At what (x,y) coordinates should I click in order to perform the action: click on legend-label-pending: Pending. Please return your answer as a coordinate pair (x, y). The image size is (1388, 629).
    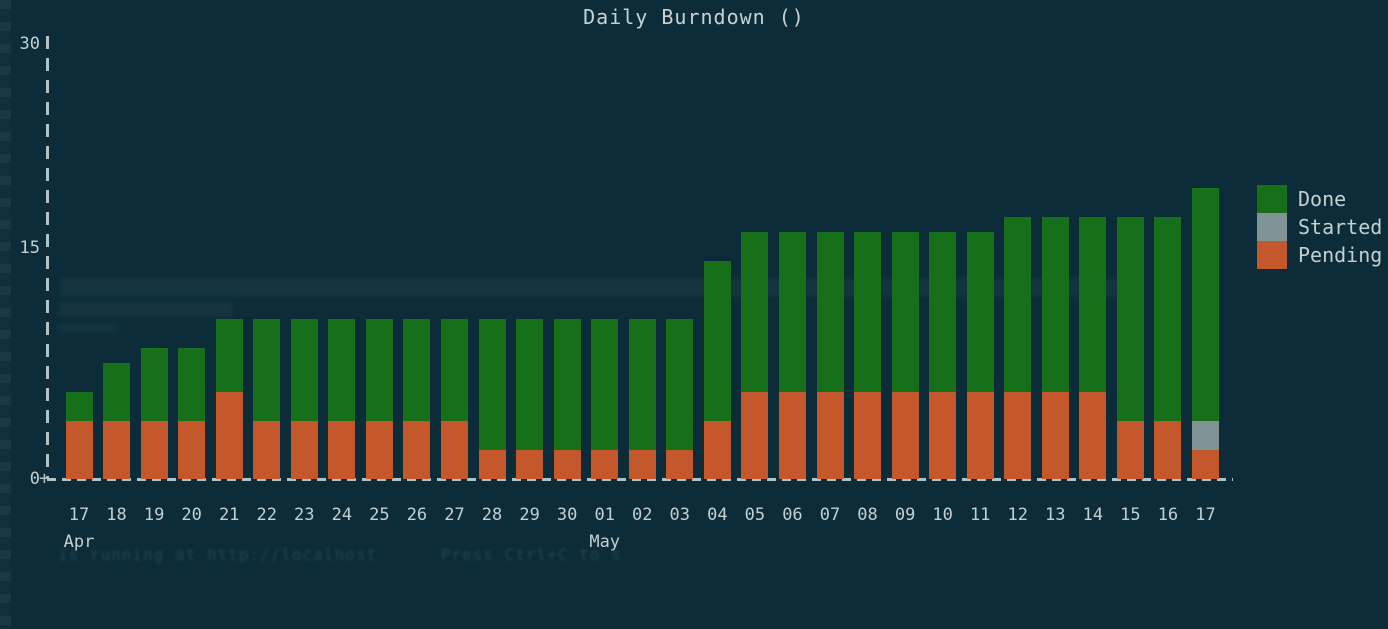
    Looking at the image, I should click on (1340, 255).